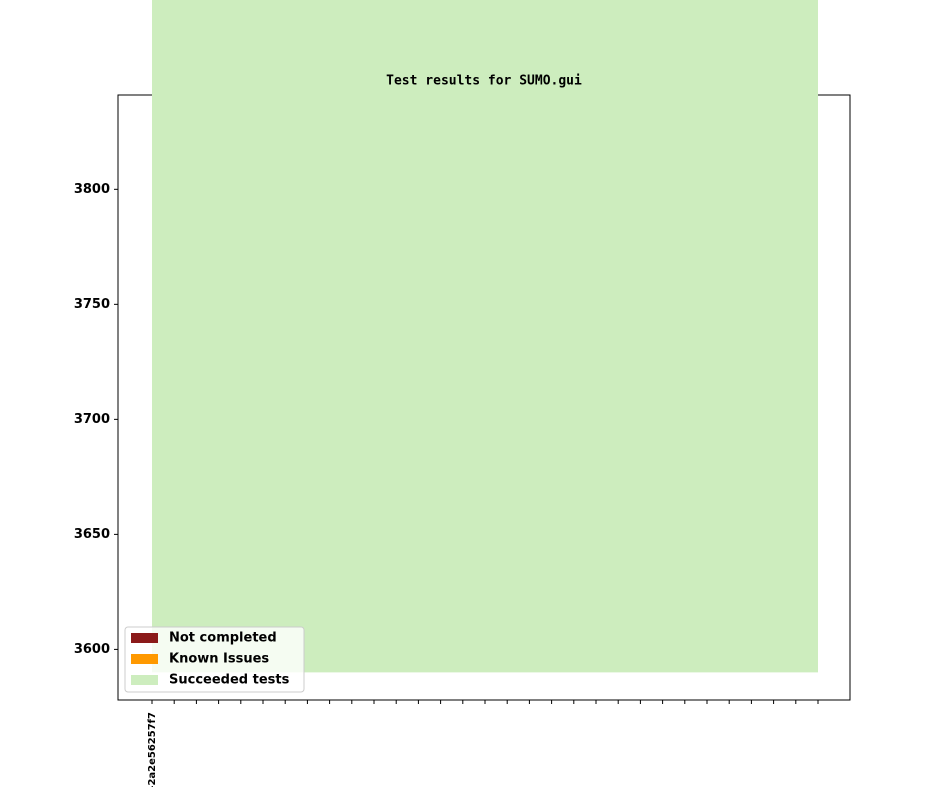 The image size is (944, 787). Describe the element at coordinates (92, 189) in the screenshot. I see `y-tick-label: 3800` at that location.